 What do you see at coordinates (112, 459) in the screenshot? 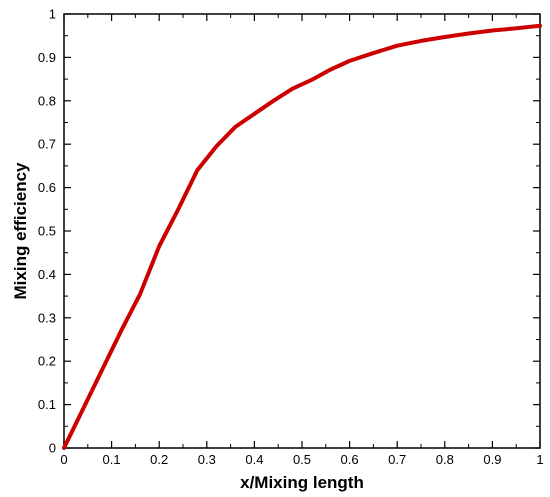
I see `x-tick-label: 0.1` at bounding box center [112, 459].